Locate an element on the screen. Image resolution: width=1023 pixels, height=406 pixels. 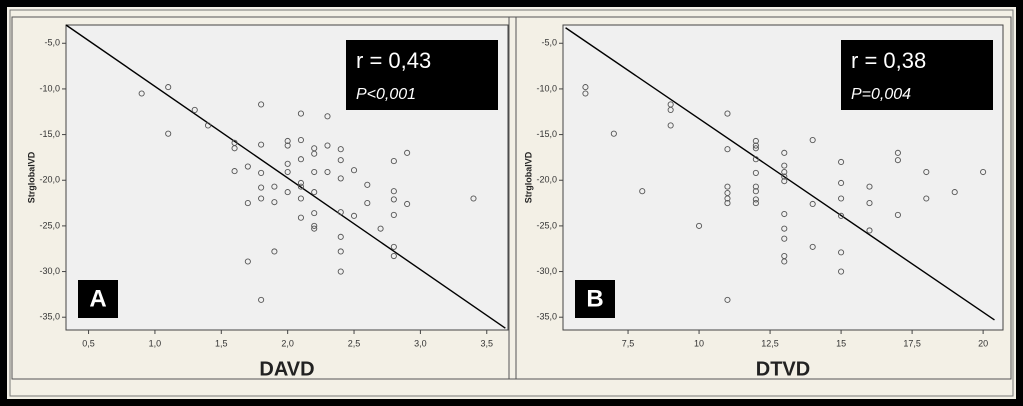
x-tick-label: 2,5 is located at coordinates (354, 343).